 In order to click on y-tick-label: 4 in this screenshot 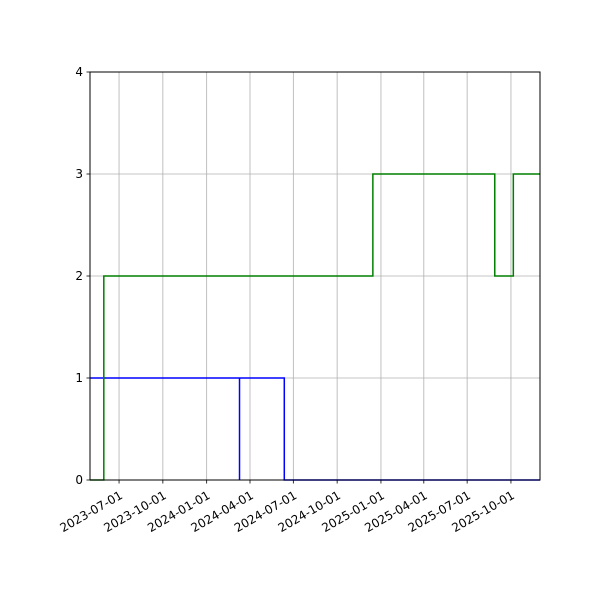, I will do `click(79, 72)`.